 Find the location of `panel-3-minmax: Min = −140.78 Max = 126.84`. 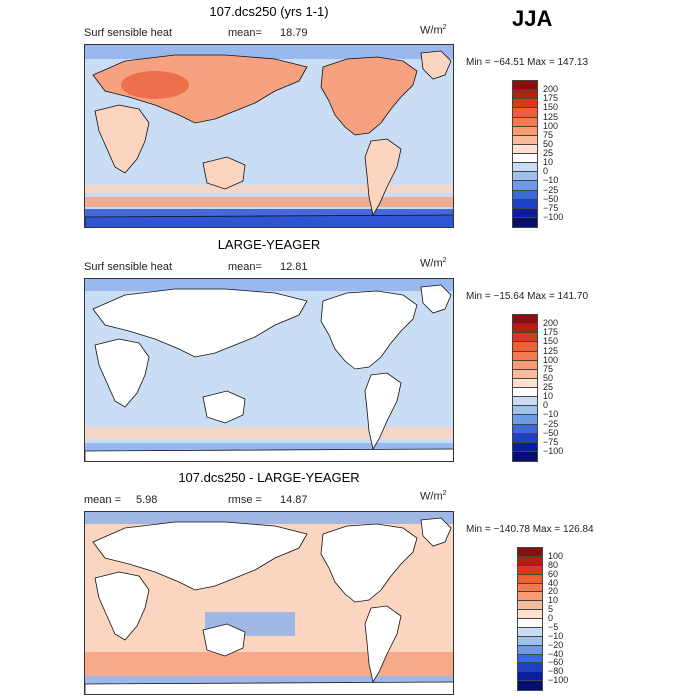

panel-3-minmax: Min = −140.78 Max = 126.84 is located at coordinates (530, 529).